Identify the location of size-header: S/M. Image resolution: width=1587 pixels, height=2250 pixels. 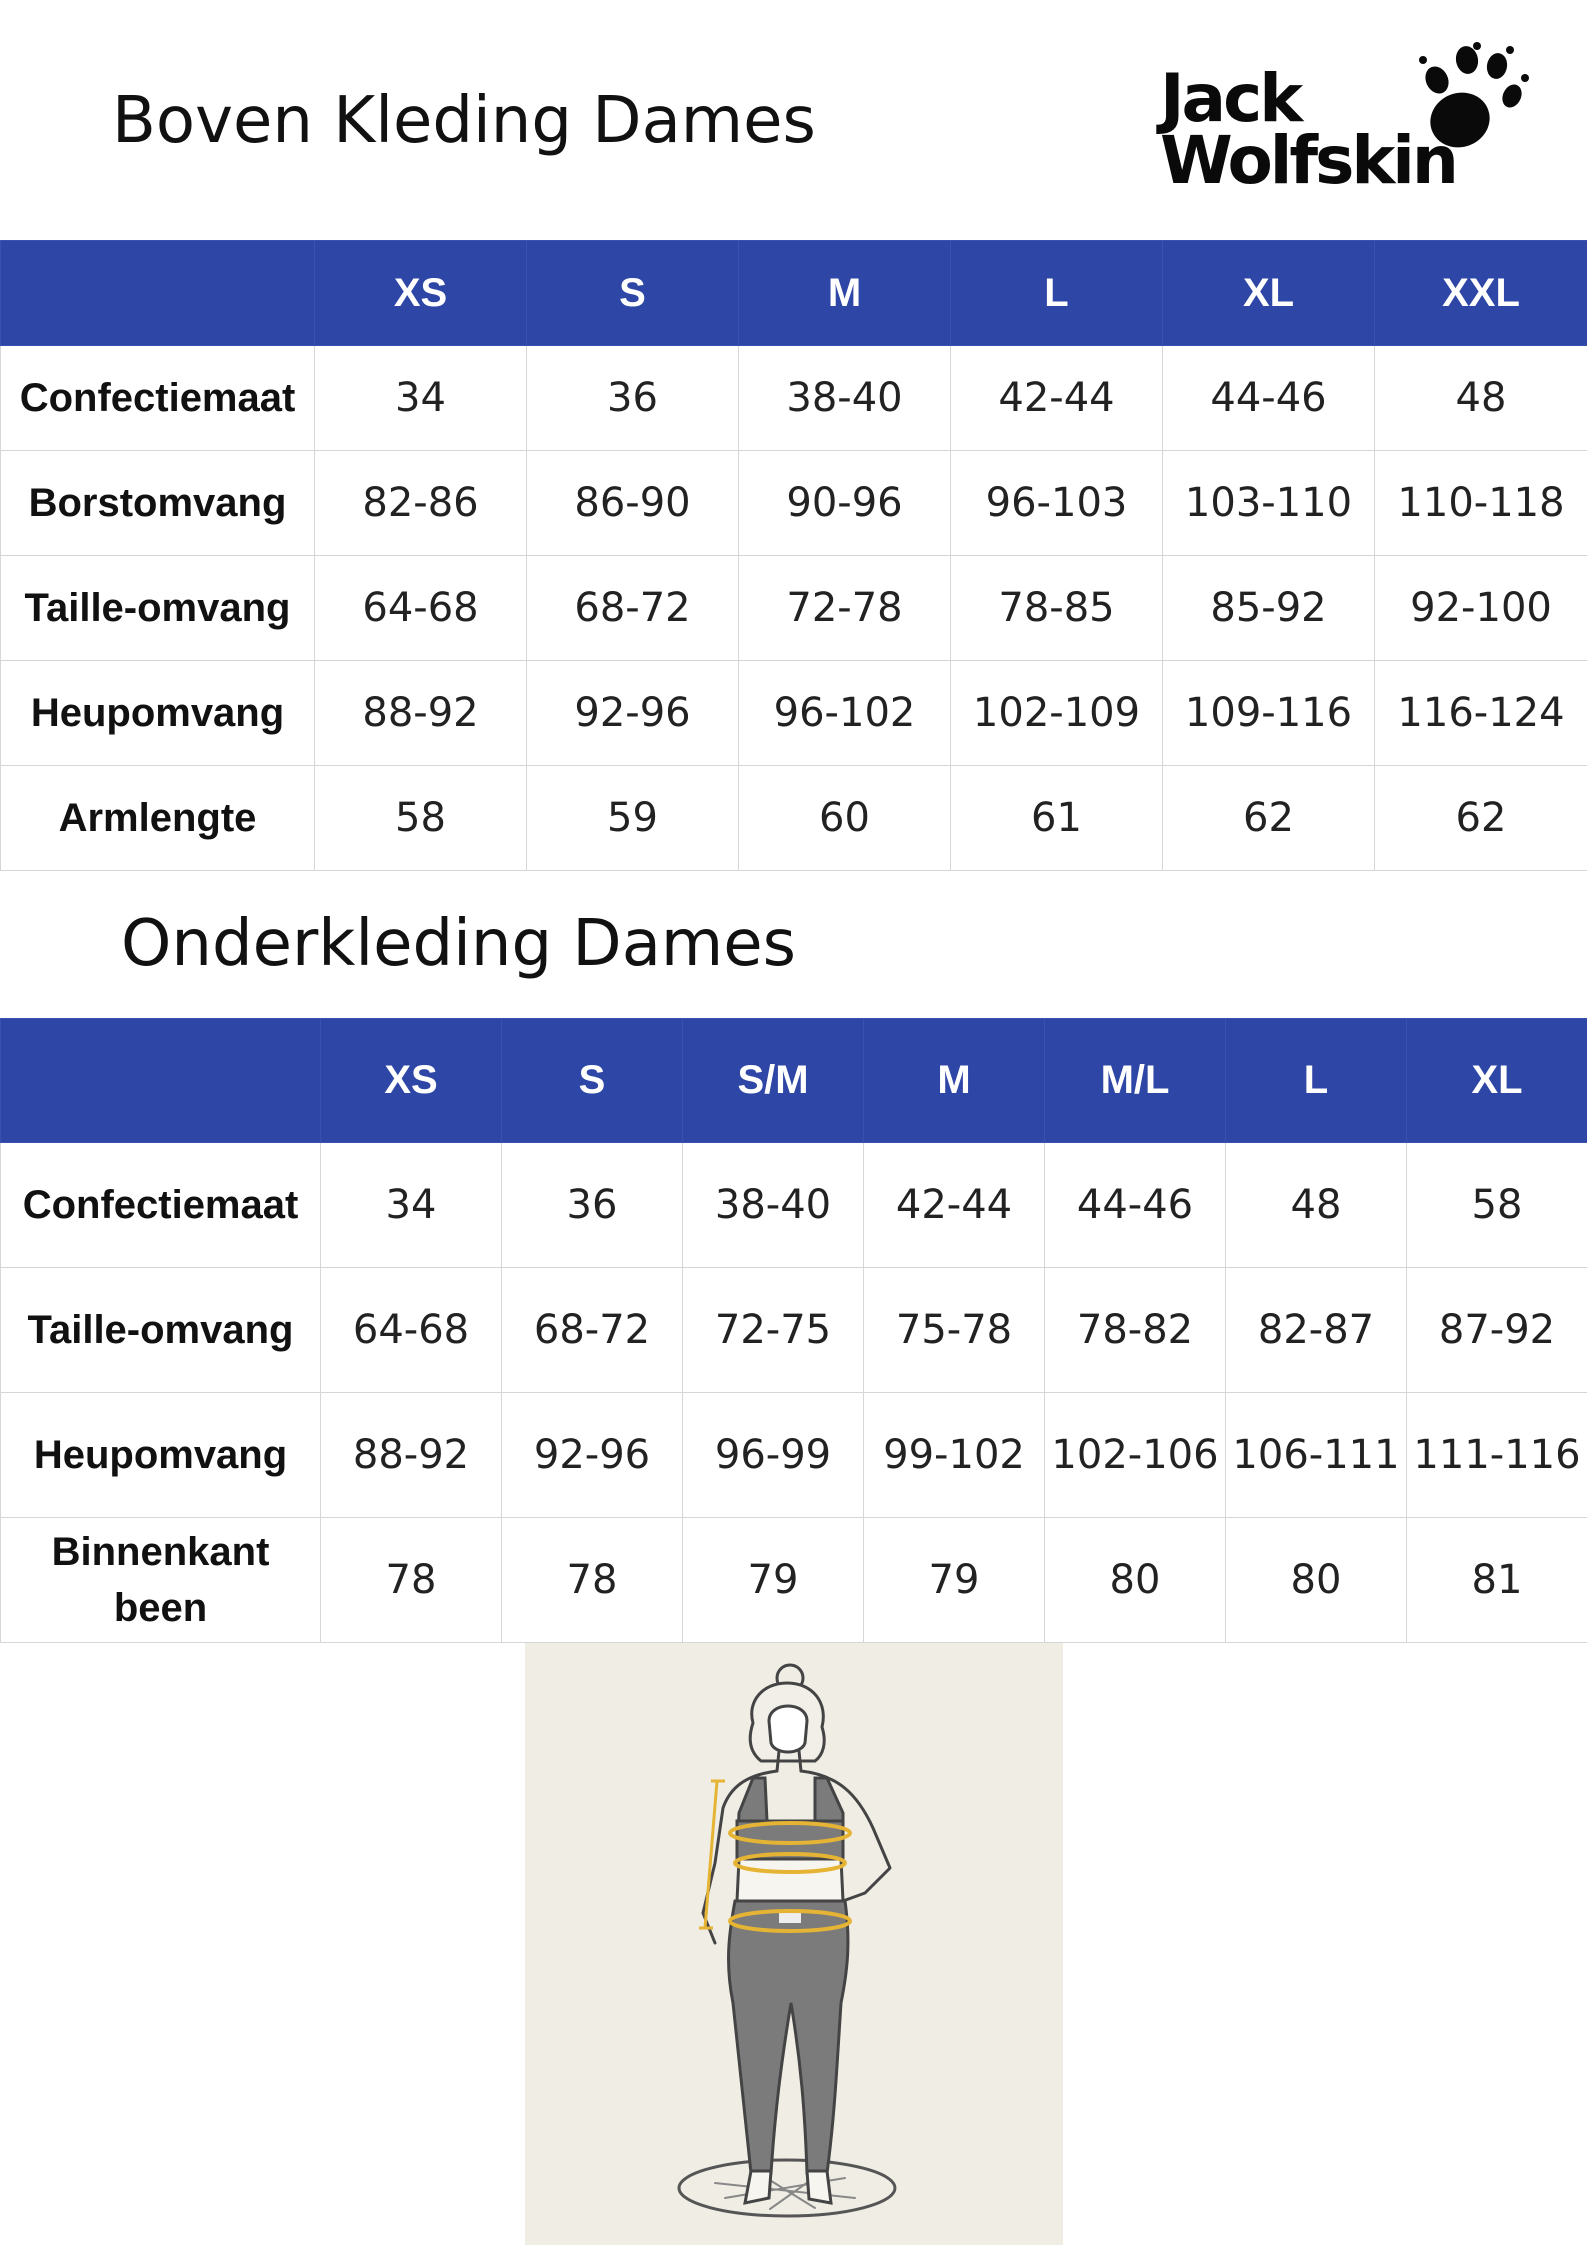
(773, 1081).